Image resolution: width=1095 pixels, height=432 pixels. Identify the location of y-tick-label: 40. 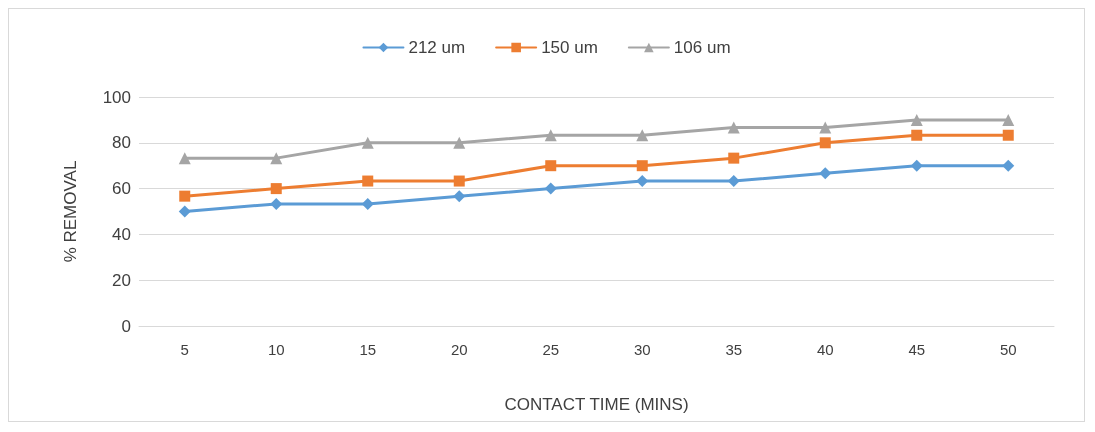
(121, 234).